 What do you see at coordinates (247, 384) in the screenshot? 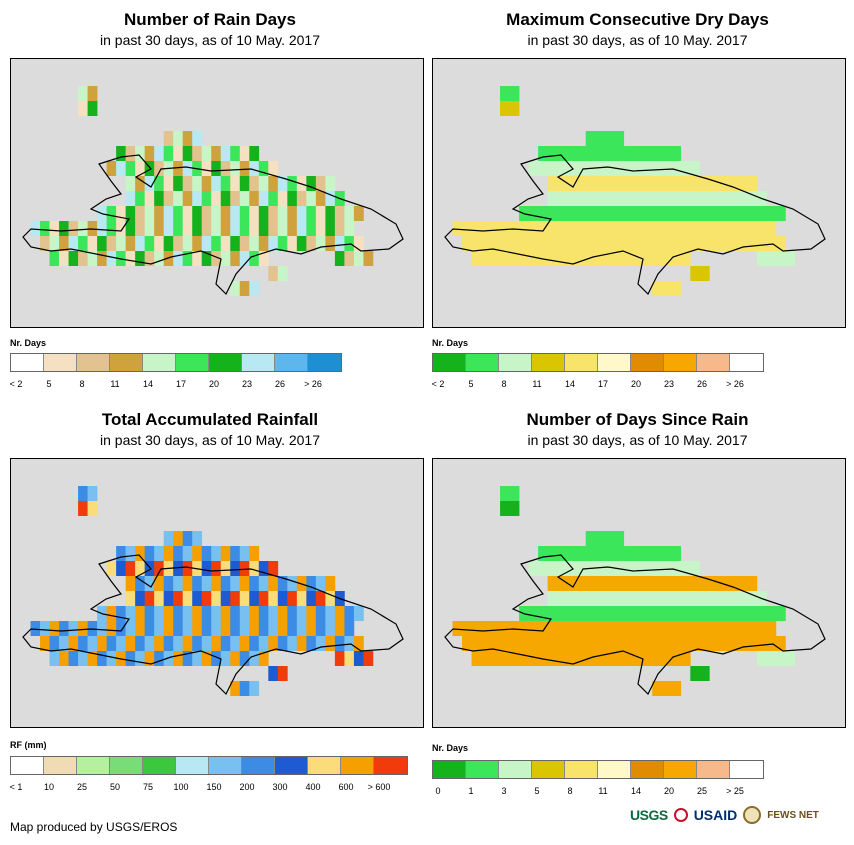
I see `legend-tick-label: 23` at bounding box center [247, 384].